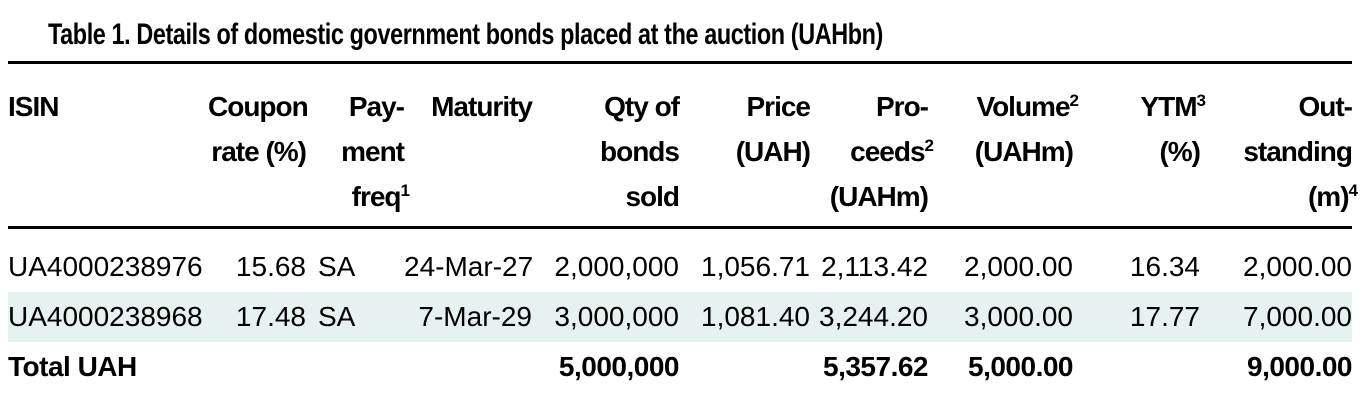  What do you see at coordinates (874, 266) in the screenshot?
I see `cell-proceeds: 2,113.42` at bounding box center [874, 266].